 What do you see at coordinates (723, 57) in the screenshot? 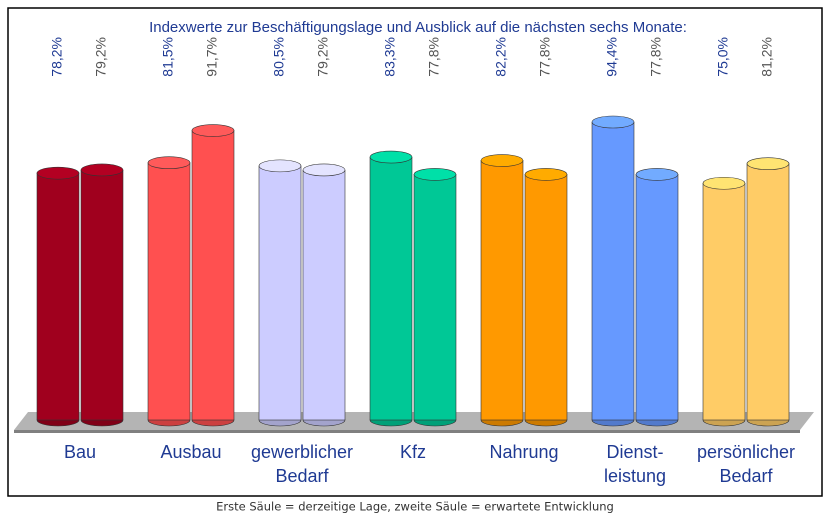
I see `value-label: 75,0%` at bounding box center [723, 57].